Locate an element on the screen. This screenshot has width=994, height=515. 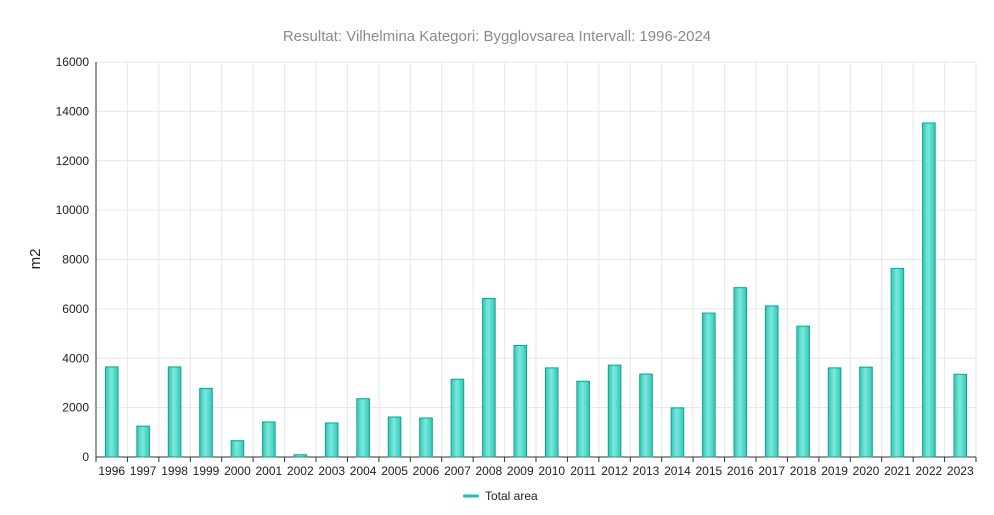
y-tick-label-12000: 12000 is located at coordinates (73, 161).